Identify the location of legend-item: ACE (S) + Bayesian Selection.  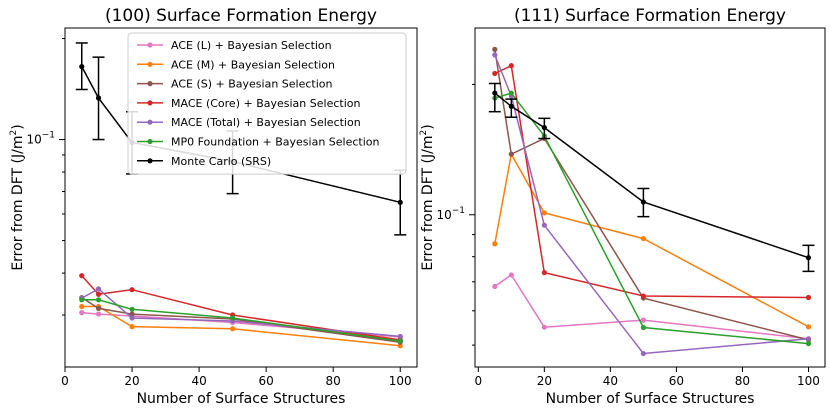
(235, 84).